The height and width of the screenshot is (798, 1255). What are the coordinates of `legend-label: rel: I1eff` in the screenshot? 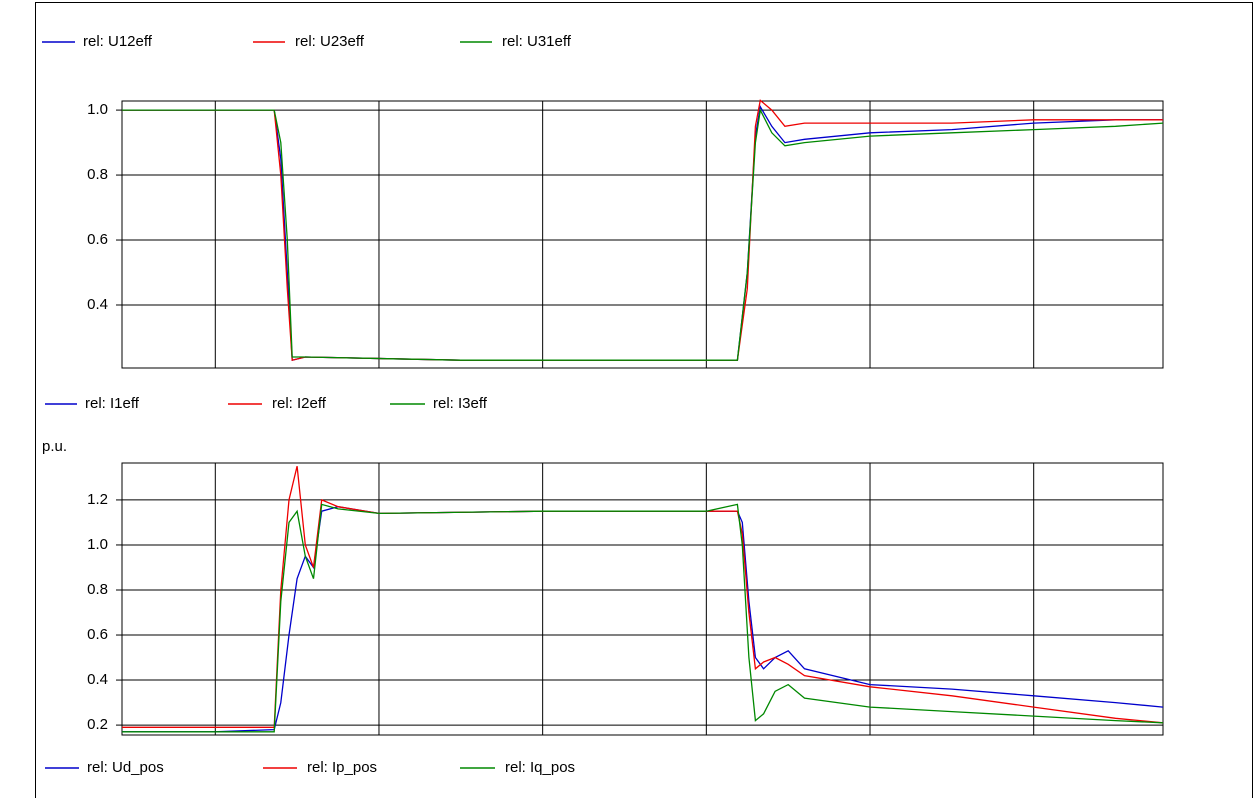 It's located at (112, 403).